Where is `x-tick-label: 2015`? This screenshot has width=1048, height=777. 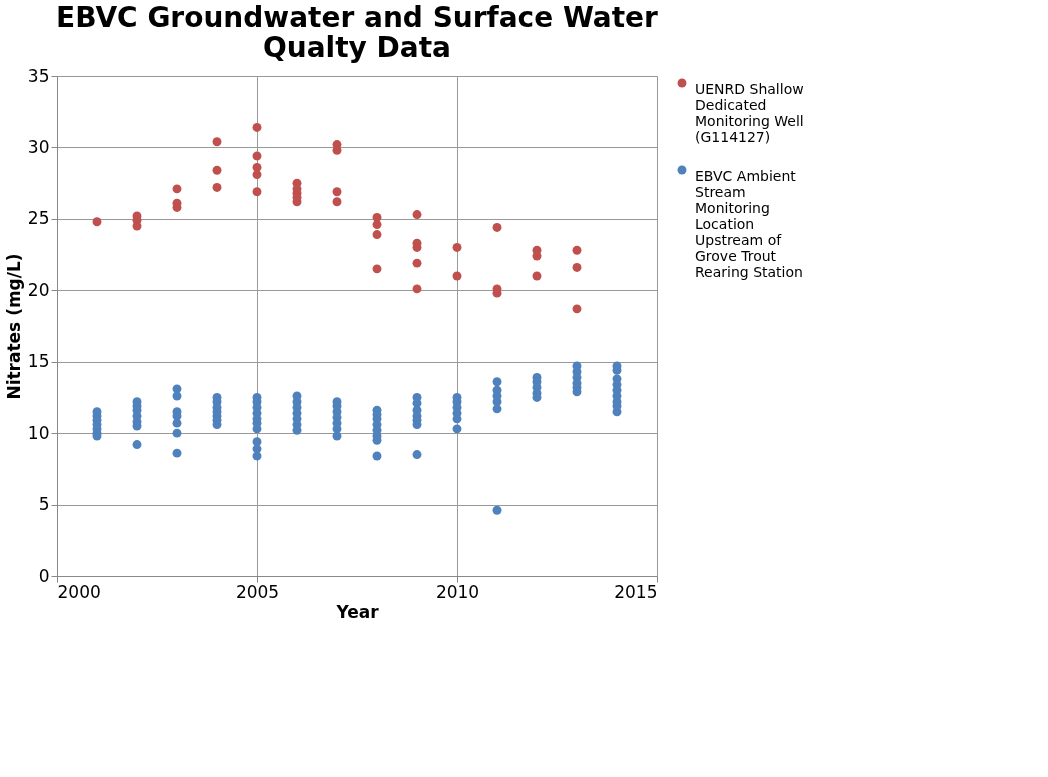
x-tick-label: 2015 is located at coordinates (636, 591).